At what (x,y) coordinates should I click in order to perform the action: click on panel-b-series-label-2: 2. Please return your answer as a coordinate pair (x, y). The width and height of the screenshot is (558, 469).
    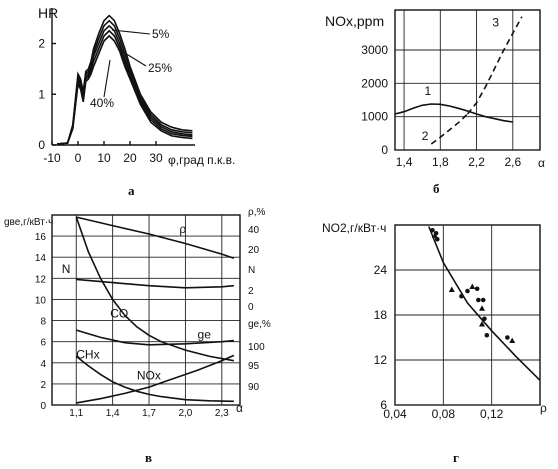
    Looking at the image, I should click on (425, 136).